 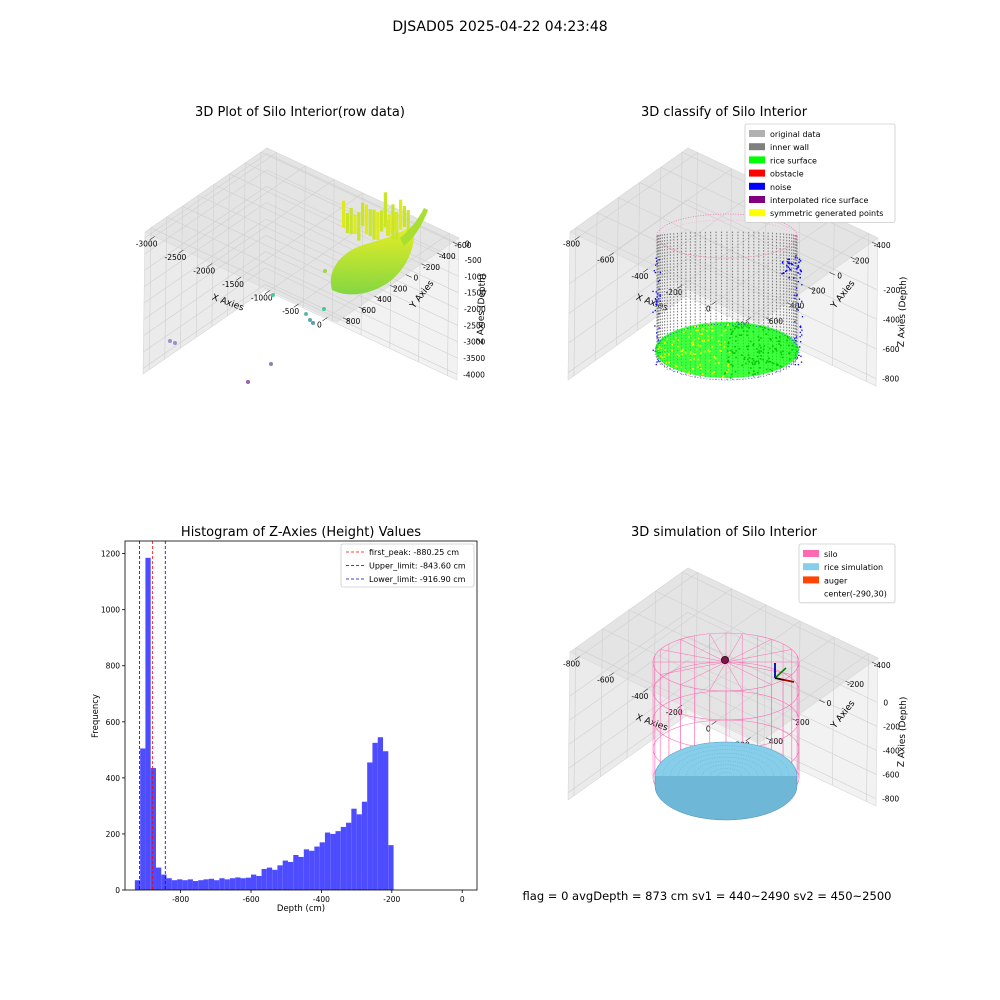 I want to click on raw-point, so click(x=271, y=364).